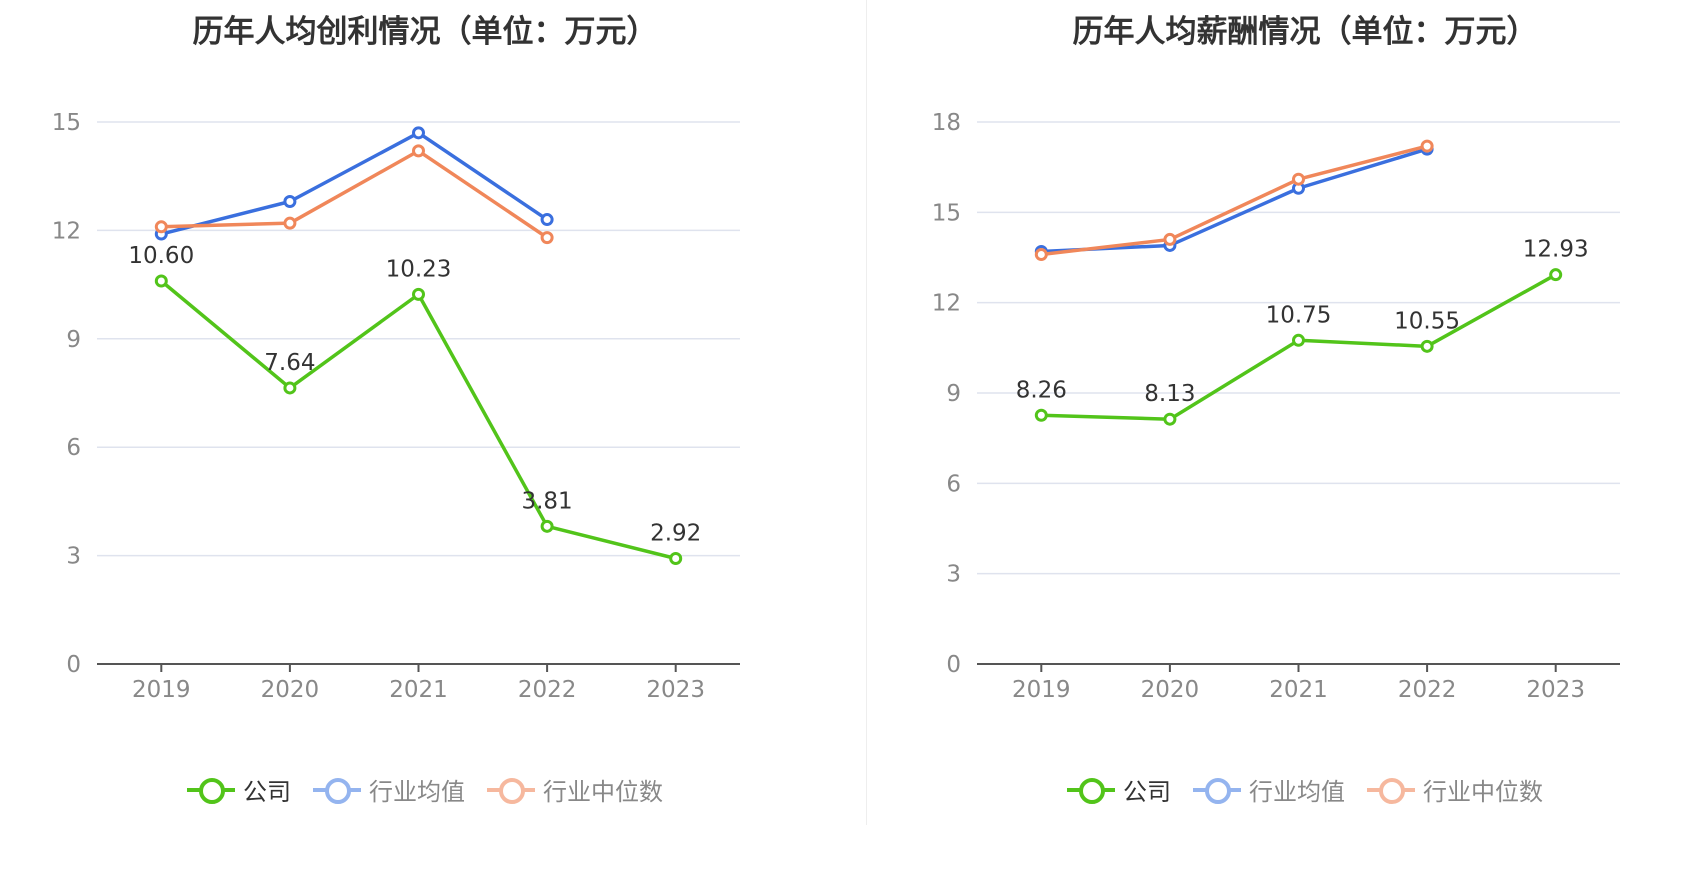 The image size is (1700, 874). What do you see at coordinates (161, 256) in the screenshot?
I see `data-label: 10.60` at bounding box center [161, 256].